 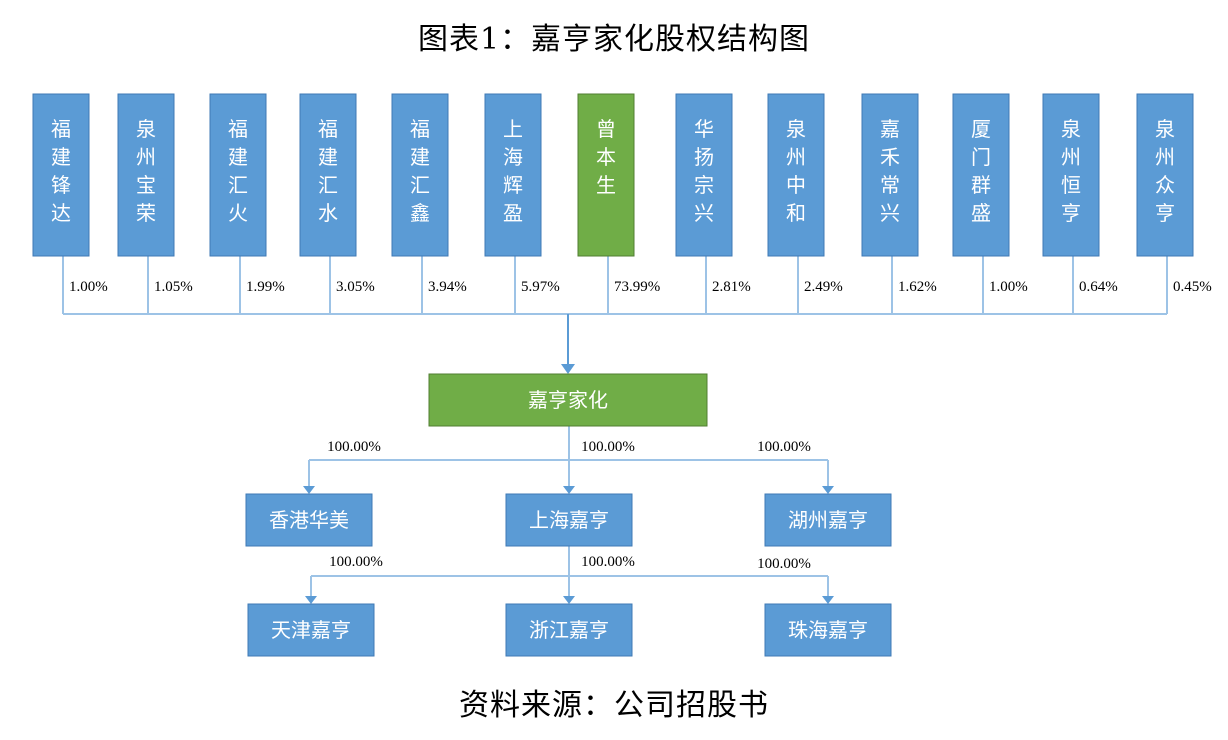 I want to click on shareholder-name: 嘉禾常兴, so click(x=890, y=171).